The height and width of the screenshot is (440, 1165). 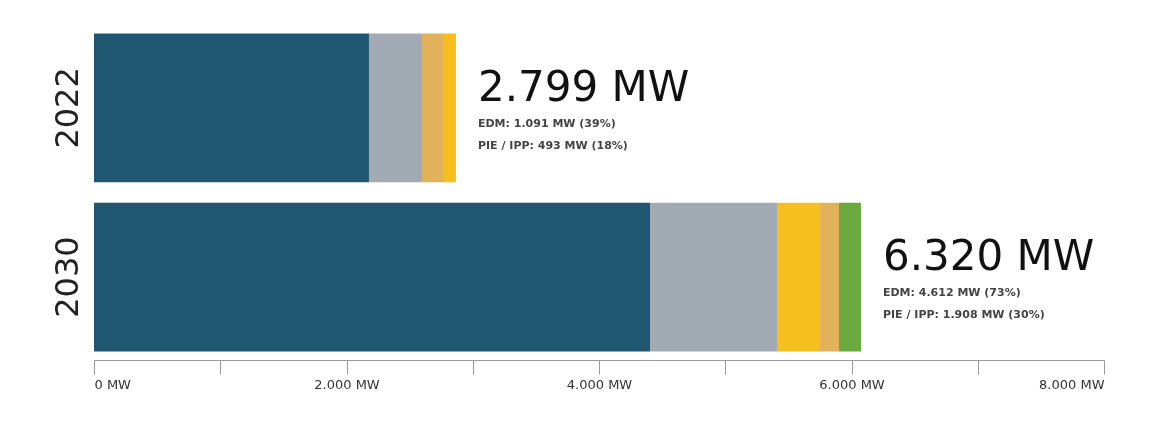 I want to click on annotation: PIE / IPP: 1.908 MW (30%), so click(x=963, y=315).